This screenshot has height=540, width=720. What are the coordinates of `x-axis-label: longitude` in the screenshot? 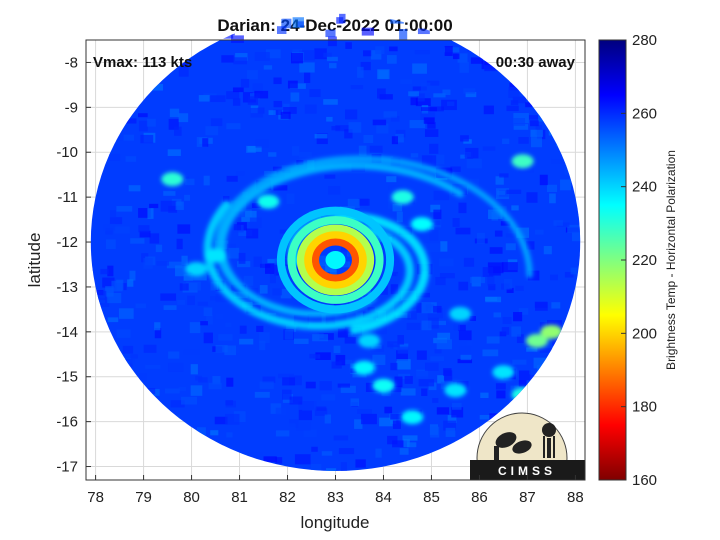 It's located at (334, 522).